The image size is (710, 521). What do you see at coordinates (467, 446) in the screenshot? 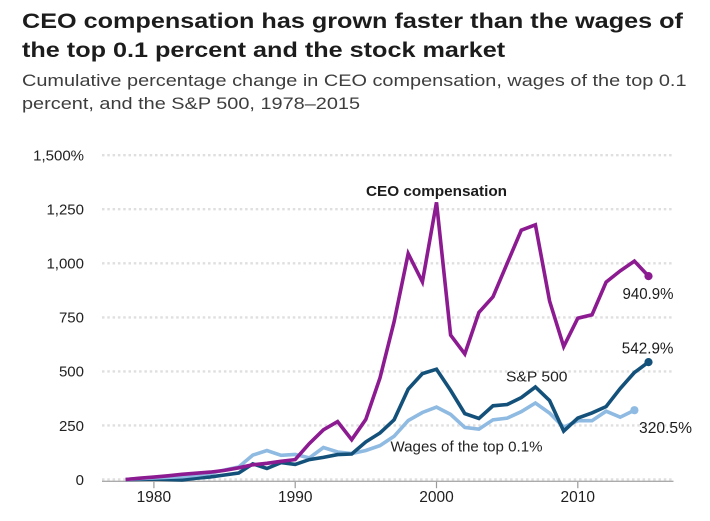
I see `svg-text: Wages of the top 0.1%` at bounding box center [467, 446].